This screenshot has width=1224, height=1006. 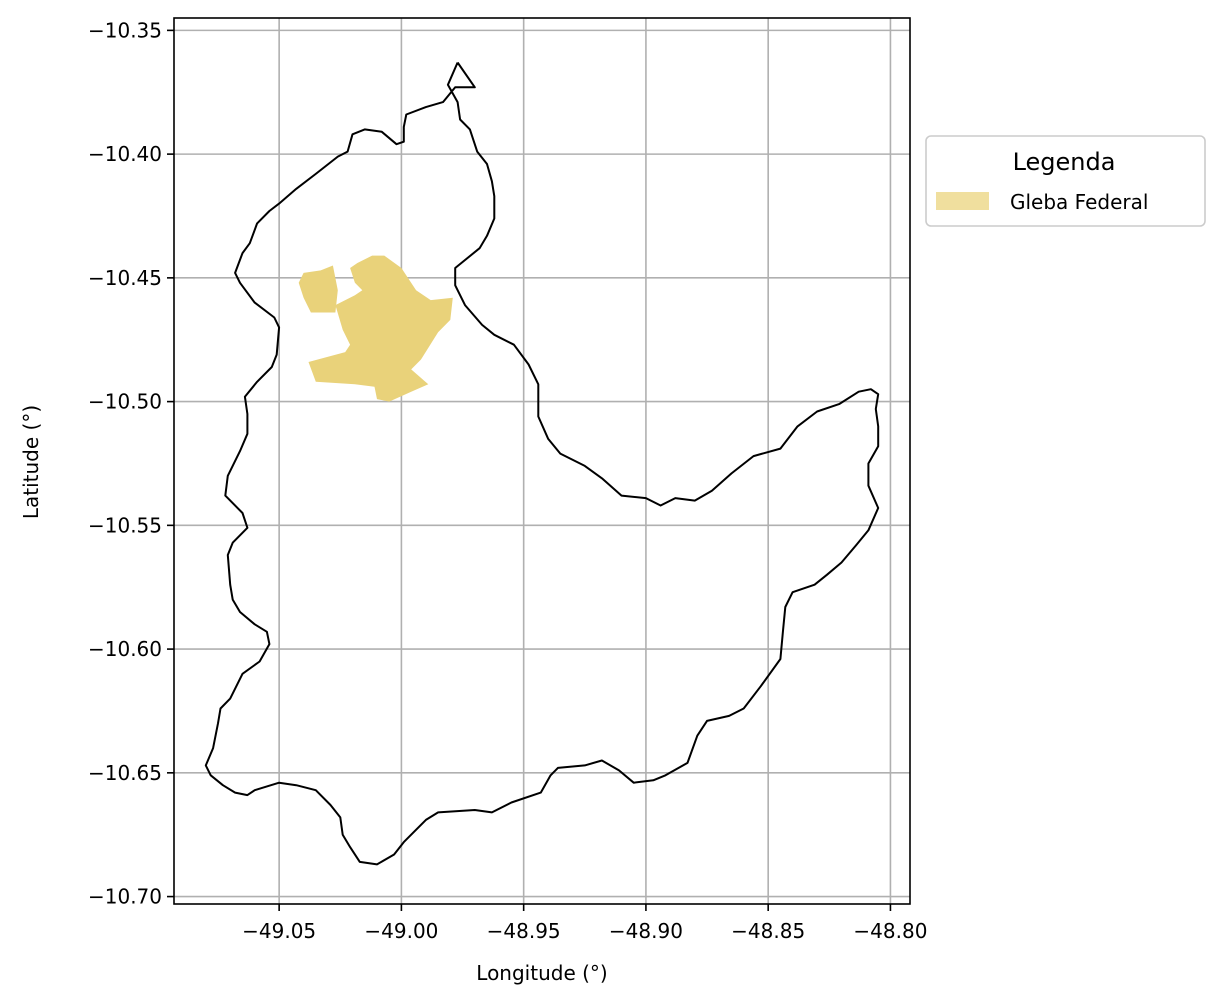 What do you see at coordinates (125, 30) in the screenshot?
I see `y-tick-label: −10.35` at bounding box center [125, 30].